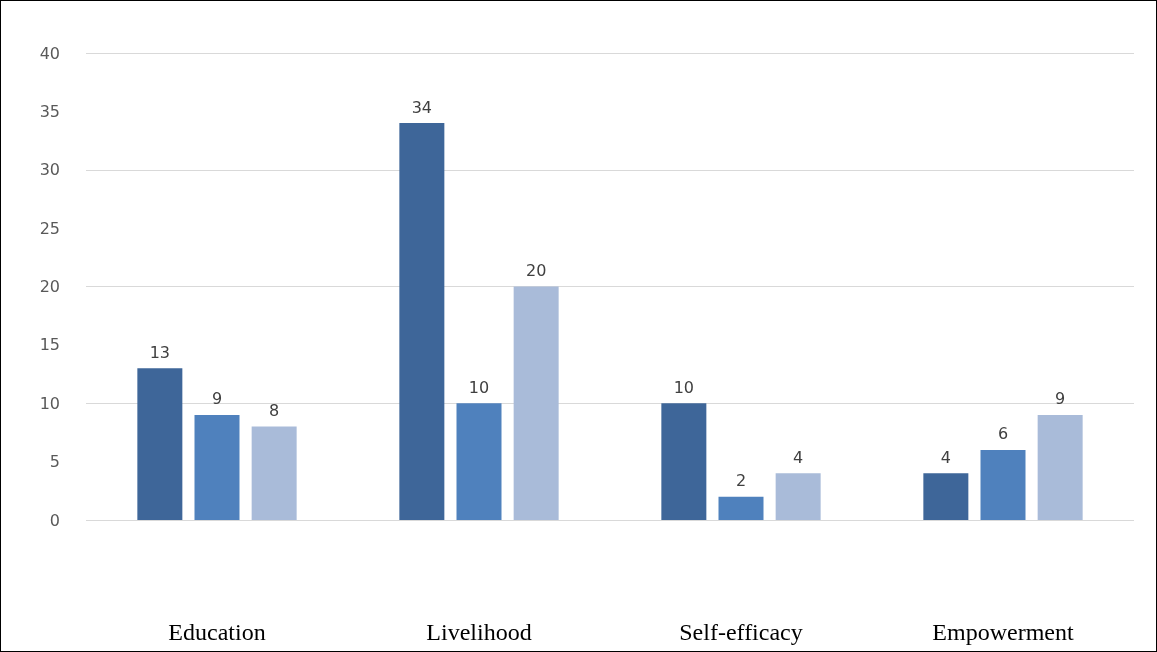  I want to click on y-tick-label: 35, so click(49, 111).